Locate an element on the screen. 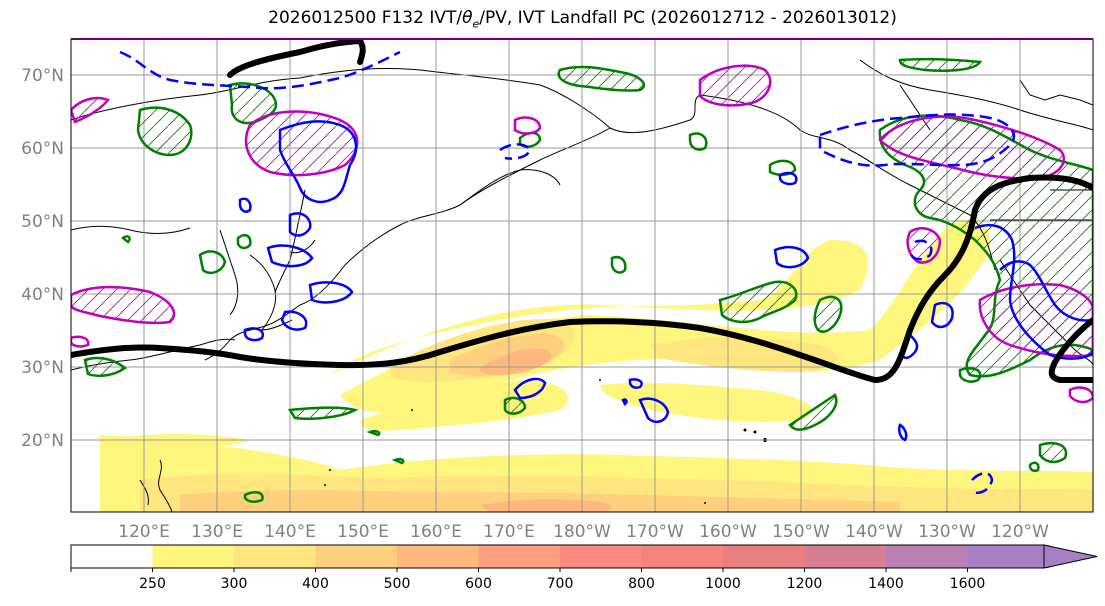  lat-axis-labels: 70°N 60°N 50°N 40°N 30°N 20°N is located at coordinates (42, 258).